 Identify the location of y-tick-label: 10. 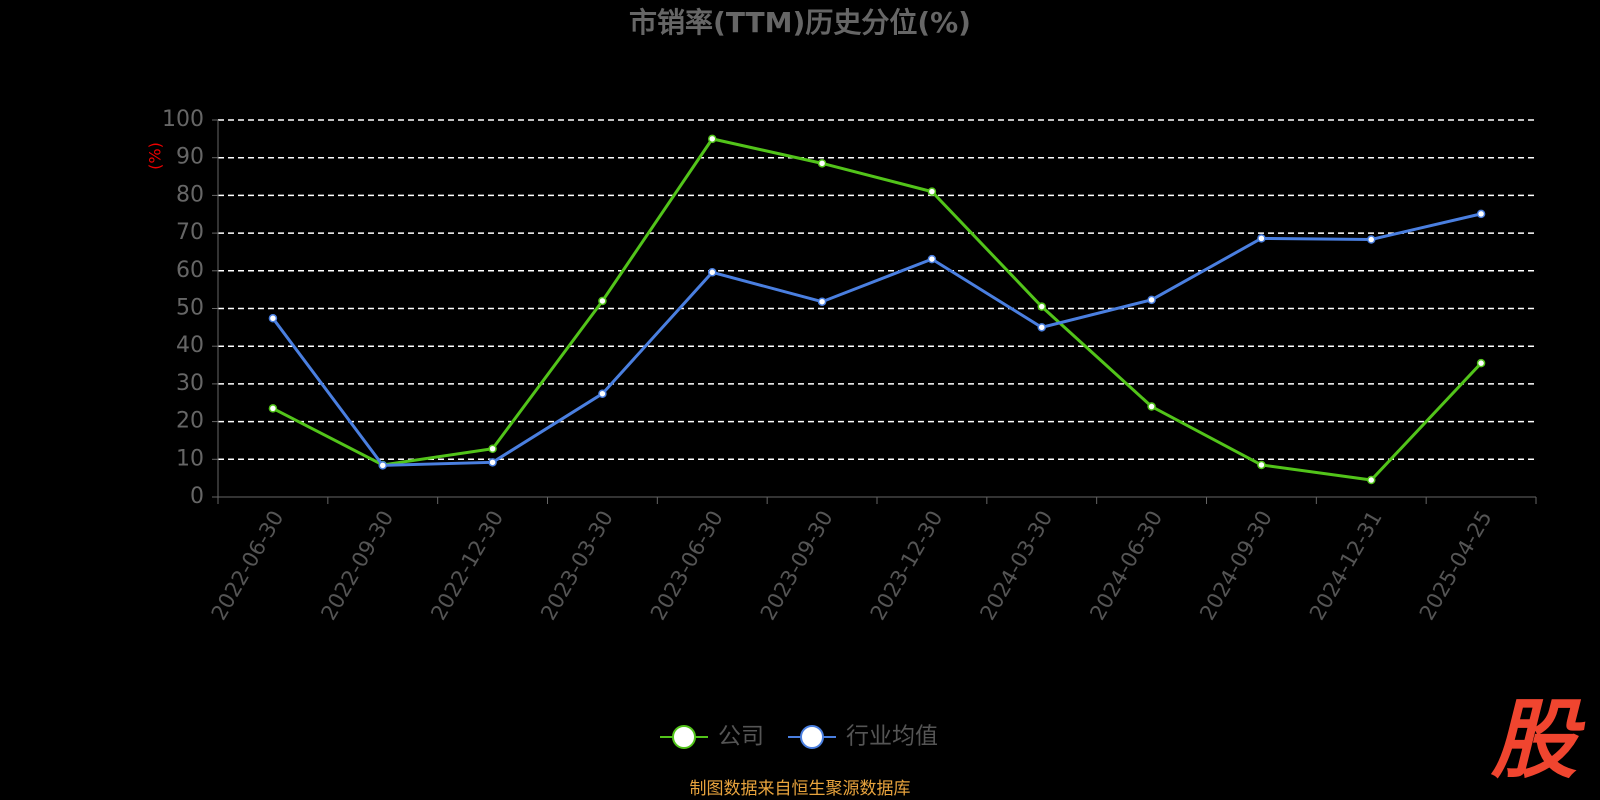
(190, 458).